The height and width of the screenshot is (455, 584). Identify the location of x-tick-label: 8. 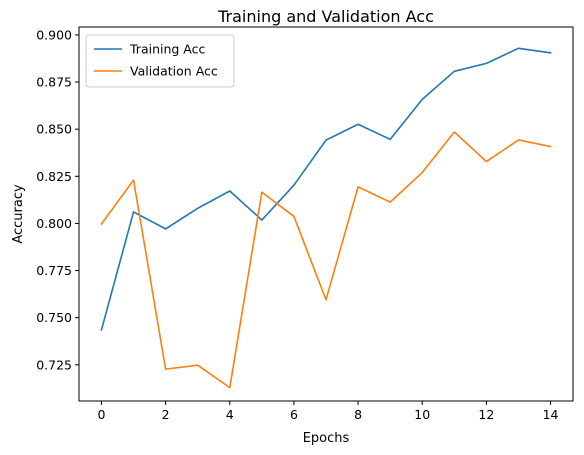
(358, 414).